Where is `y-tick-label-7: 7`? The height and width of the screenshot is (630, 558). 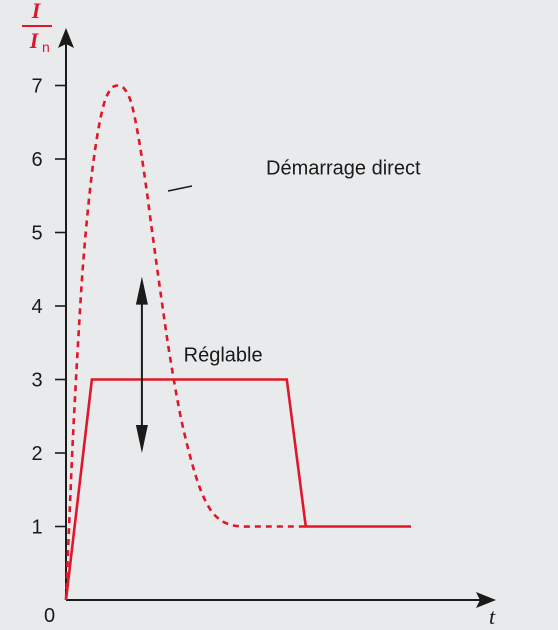
y-tick-label-7: 7 is located at coordinates (36, 87).